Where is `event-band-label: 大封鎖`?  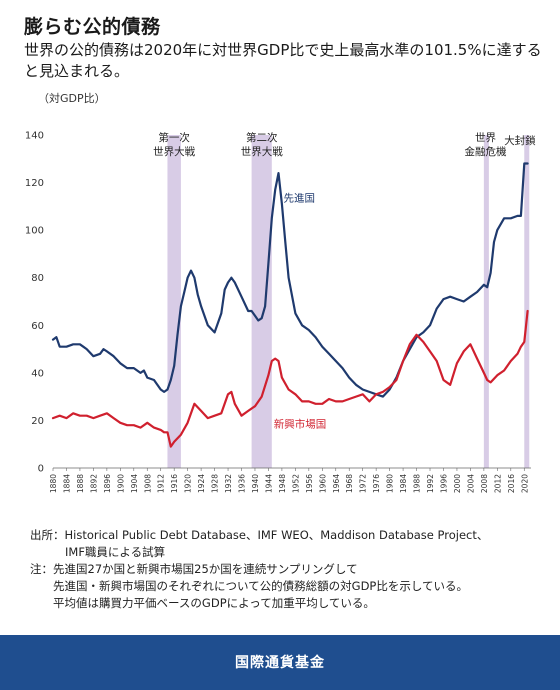 event-band-label: 大封鎖 is located at coordinates (520, 140).